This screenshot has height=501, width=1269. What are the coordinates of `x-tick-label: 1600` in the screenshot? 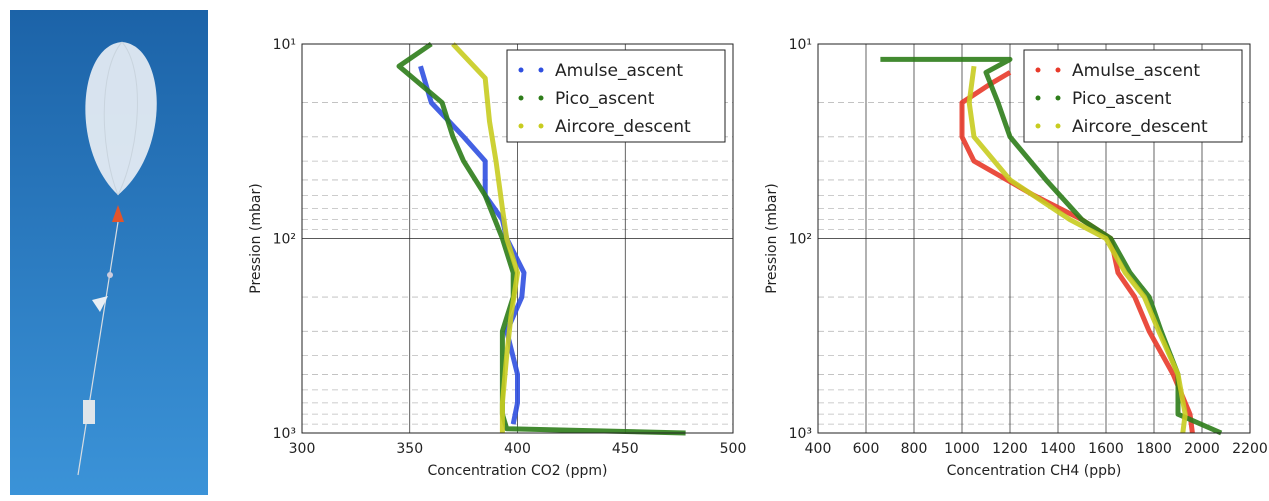 It's located at (1106, 449).